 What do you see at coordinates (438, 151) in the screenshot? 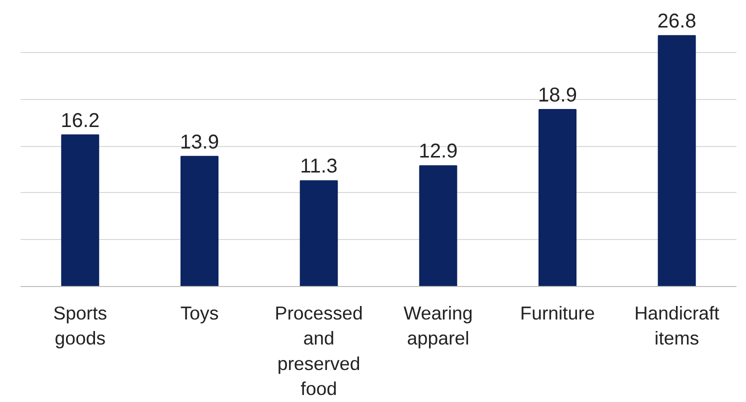
I see `data-label: 12.9` at bounding box center [438, 151].